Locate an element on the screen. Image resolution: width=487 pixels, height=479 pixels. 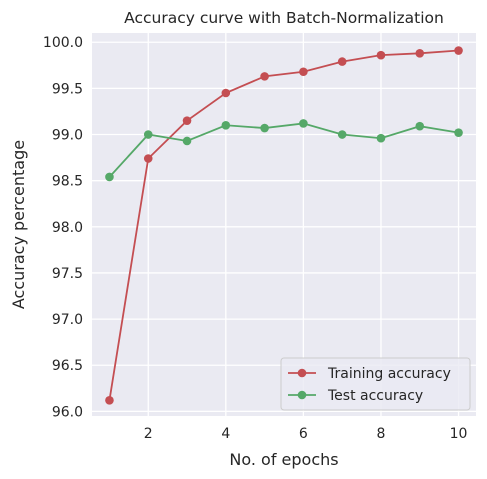
legend-label: Test accuracy is located at coordinates (375, 396).